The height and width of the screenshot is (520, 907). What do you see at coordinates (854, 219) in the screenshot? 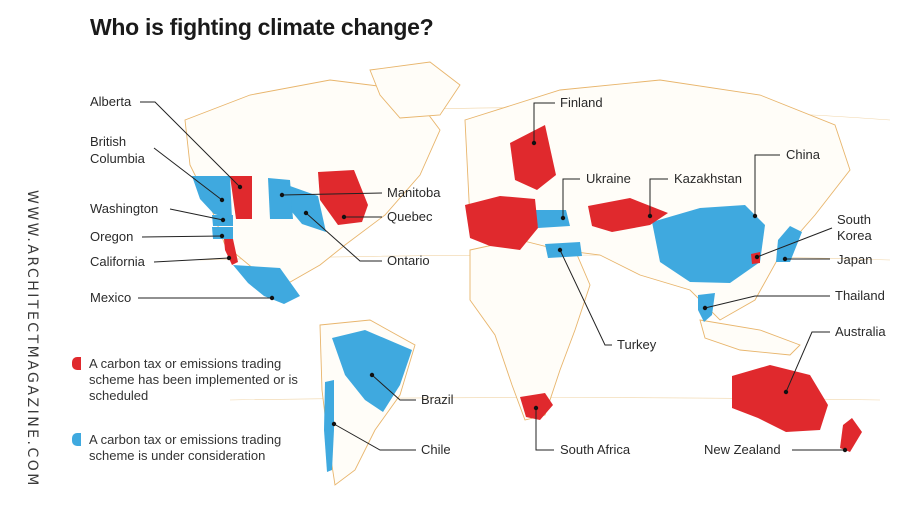
I see `label-south-korea-line1: South` at bounding box center [854, 219].